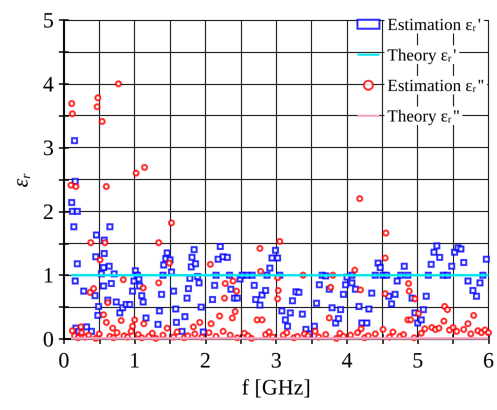  Describe the element at coordinates (276, 360) in the screenshot. I see `x-tick-label: 3` at that location.